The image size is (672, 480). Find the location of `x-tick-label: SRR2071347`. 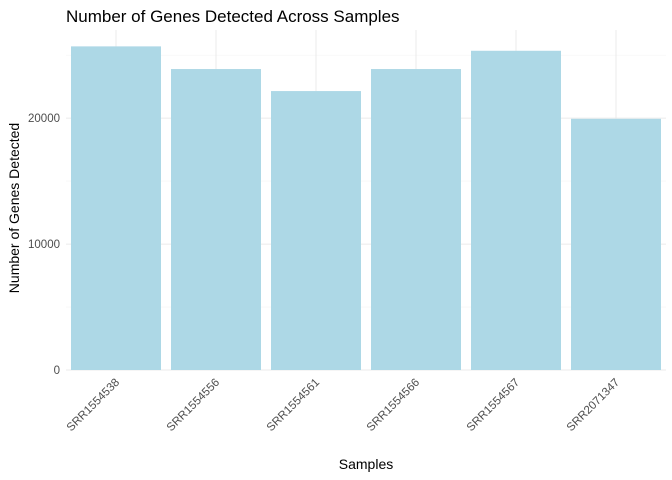

x-tick-label: SRR2071347 is located at coordinates (593, 405).